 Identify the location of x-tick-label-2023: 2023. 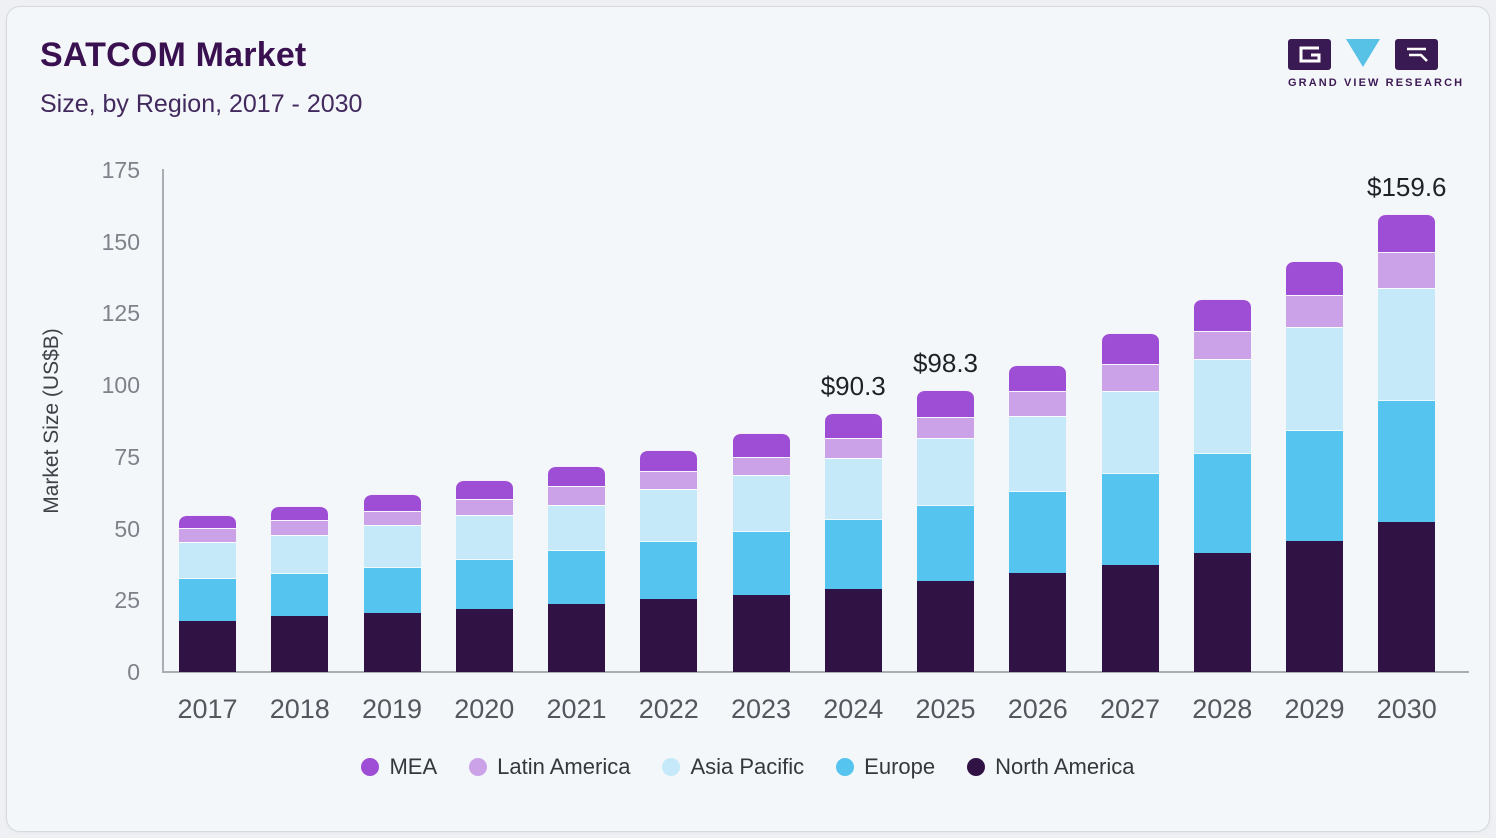
(761, 709).